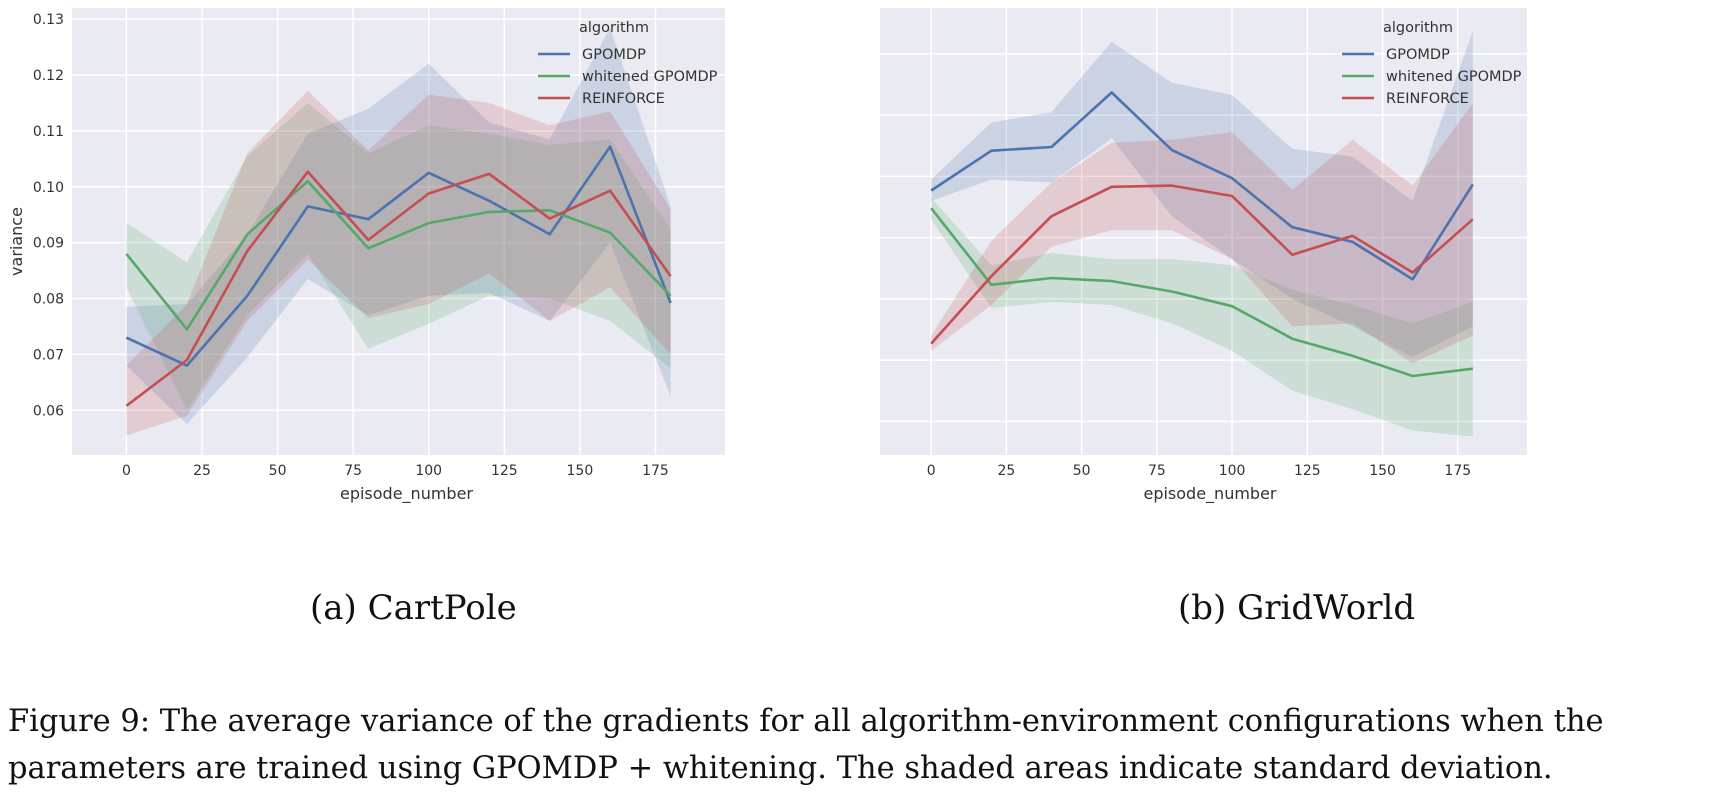  Describe the element at coordinates (48, 244) in the screenshot. I see `y-tick-label: 0.09` at that location.